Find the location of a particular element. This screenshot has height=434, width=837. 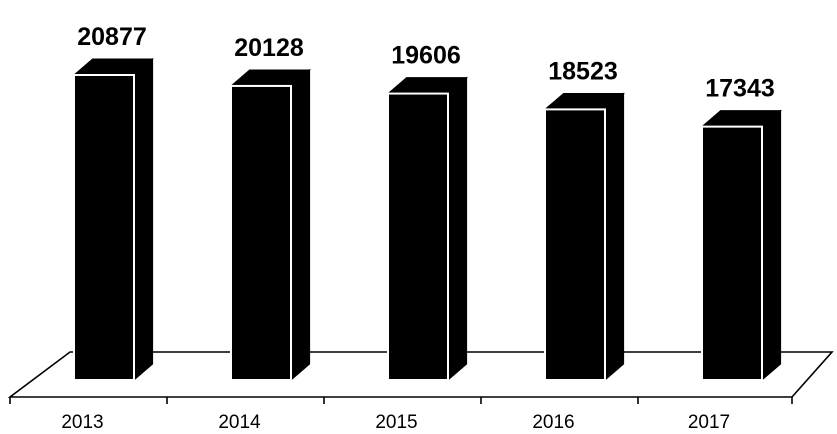

floor-plane is located at coordinates (420, 374).